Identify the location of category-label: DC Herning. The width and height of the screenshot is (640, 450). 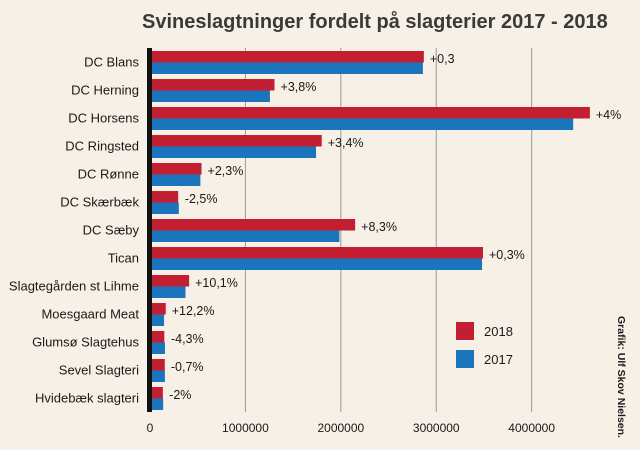
(105, 90).